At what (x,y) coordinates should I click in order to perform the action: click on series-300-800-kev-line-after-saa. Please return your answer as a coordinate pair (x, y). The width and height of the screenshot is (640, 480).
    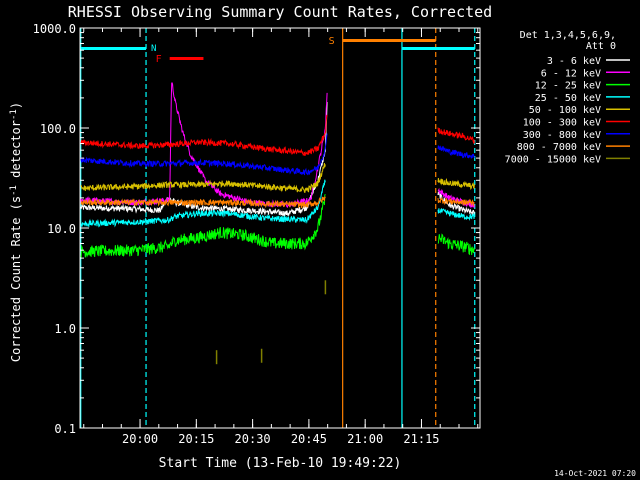
    Looking at the image, I should click on (456, 152).